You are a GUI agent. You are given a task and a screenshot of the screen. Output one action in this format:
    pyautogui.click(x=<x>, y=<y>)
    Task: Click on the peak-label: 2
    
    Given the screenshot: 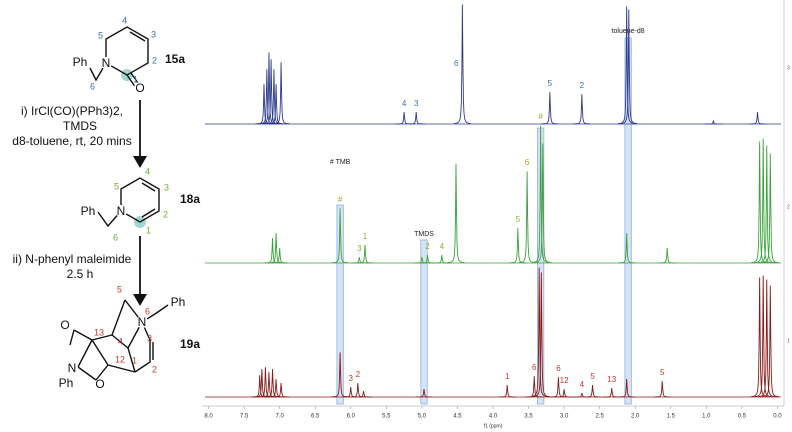 What is the action you would take?
    pyautogui.click(x=582, y=85)
    